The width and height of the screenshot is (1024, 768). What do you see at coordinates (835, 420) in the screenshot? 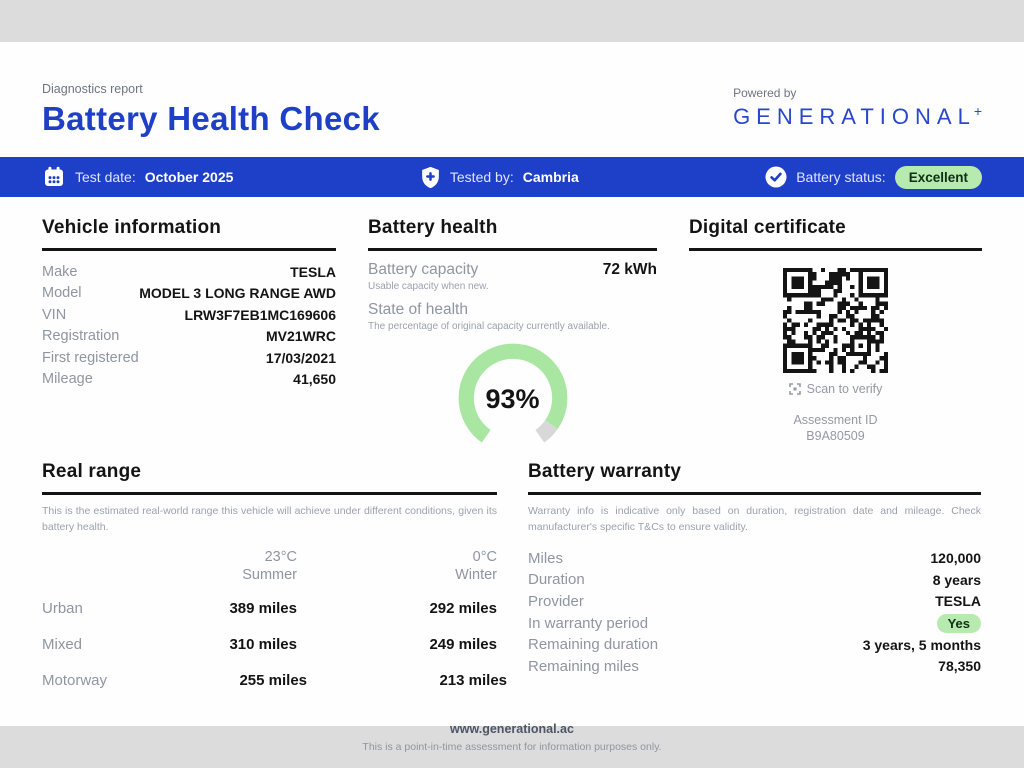
I see `assessment-id-label: Assessment ID` at bounding box center [835, 420].